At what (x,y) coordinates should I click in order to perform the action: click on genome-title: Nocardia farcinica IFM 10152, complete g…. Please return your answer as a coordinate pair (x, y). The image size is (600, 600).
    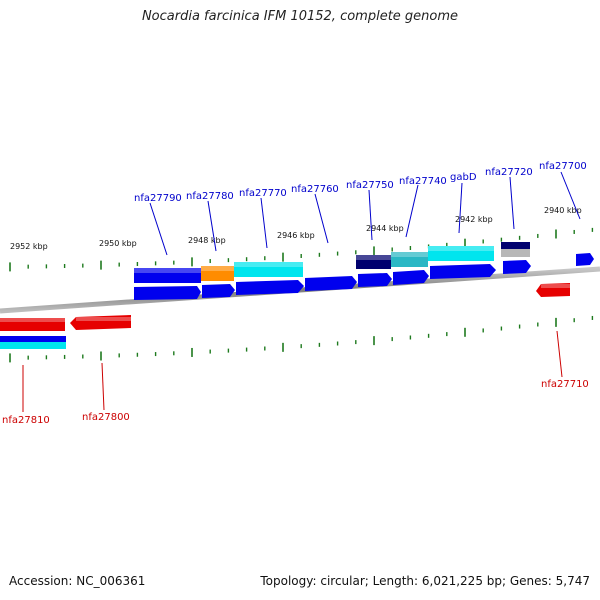
    Looking at the image, I should click on (300, 16).